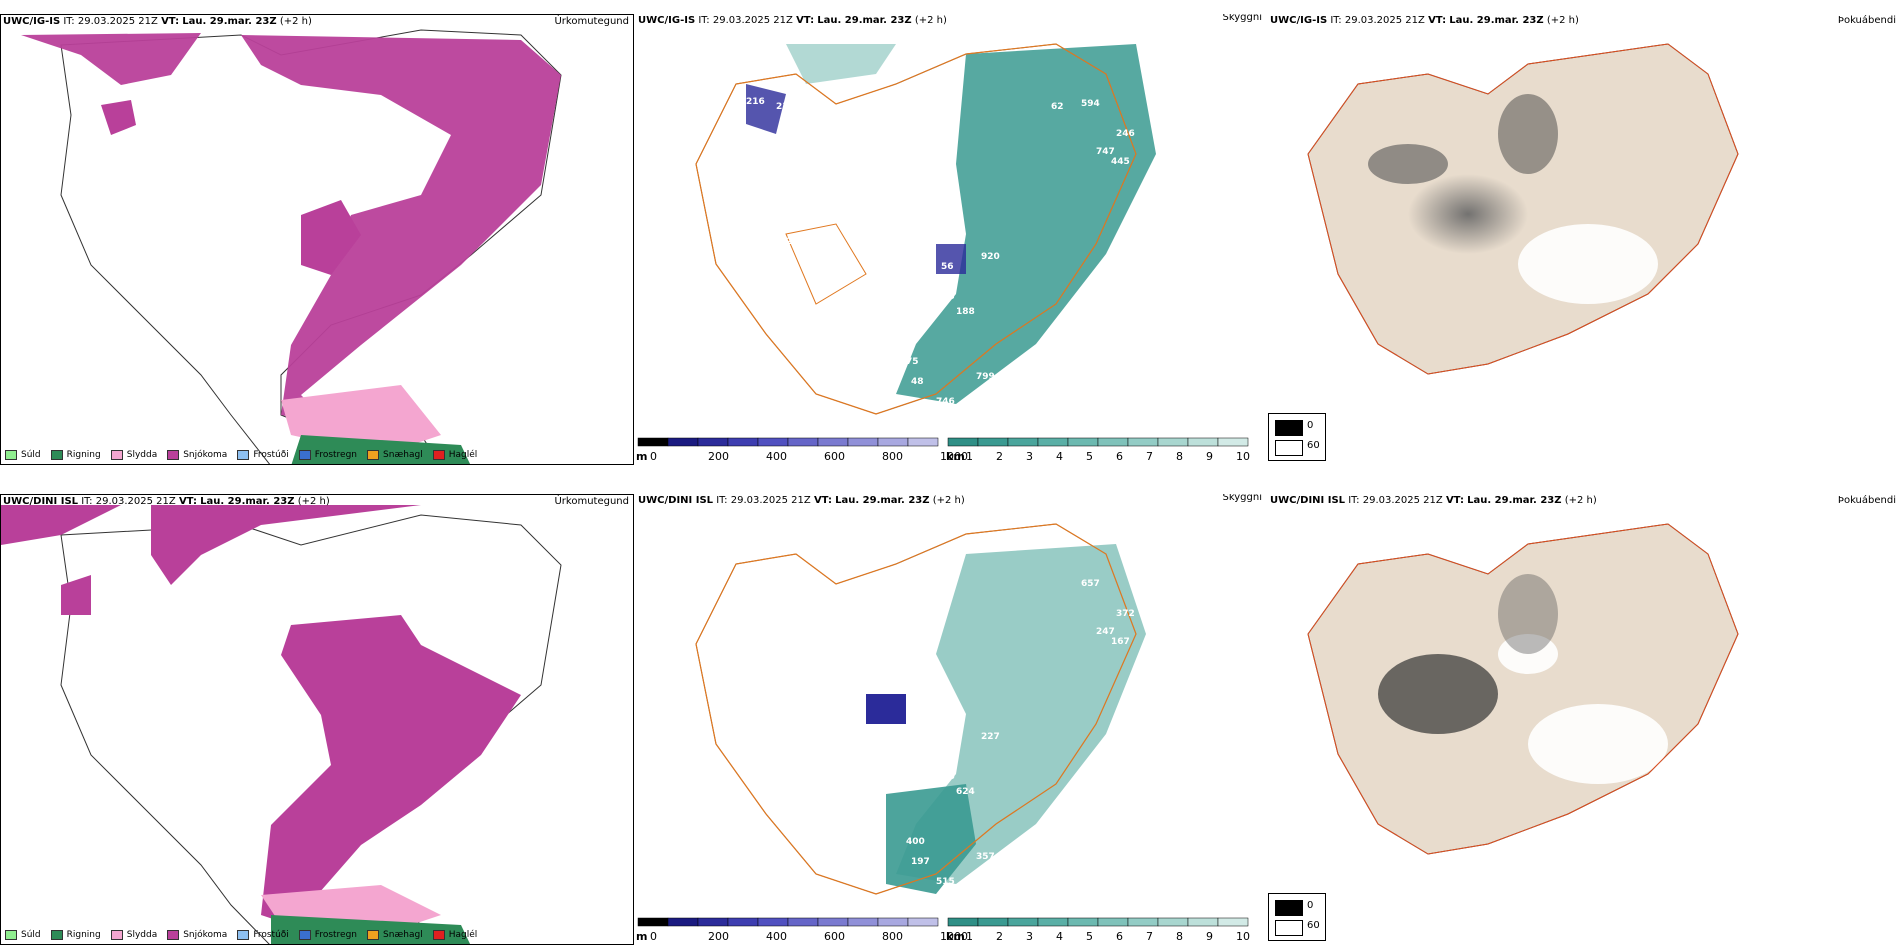  I want to click on colorbar-unit: m, so click(641, 936).